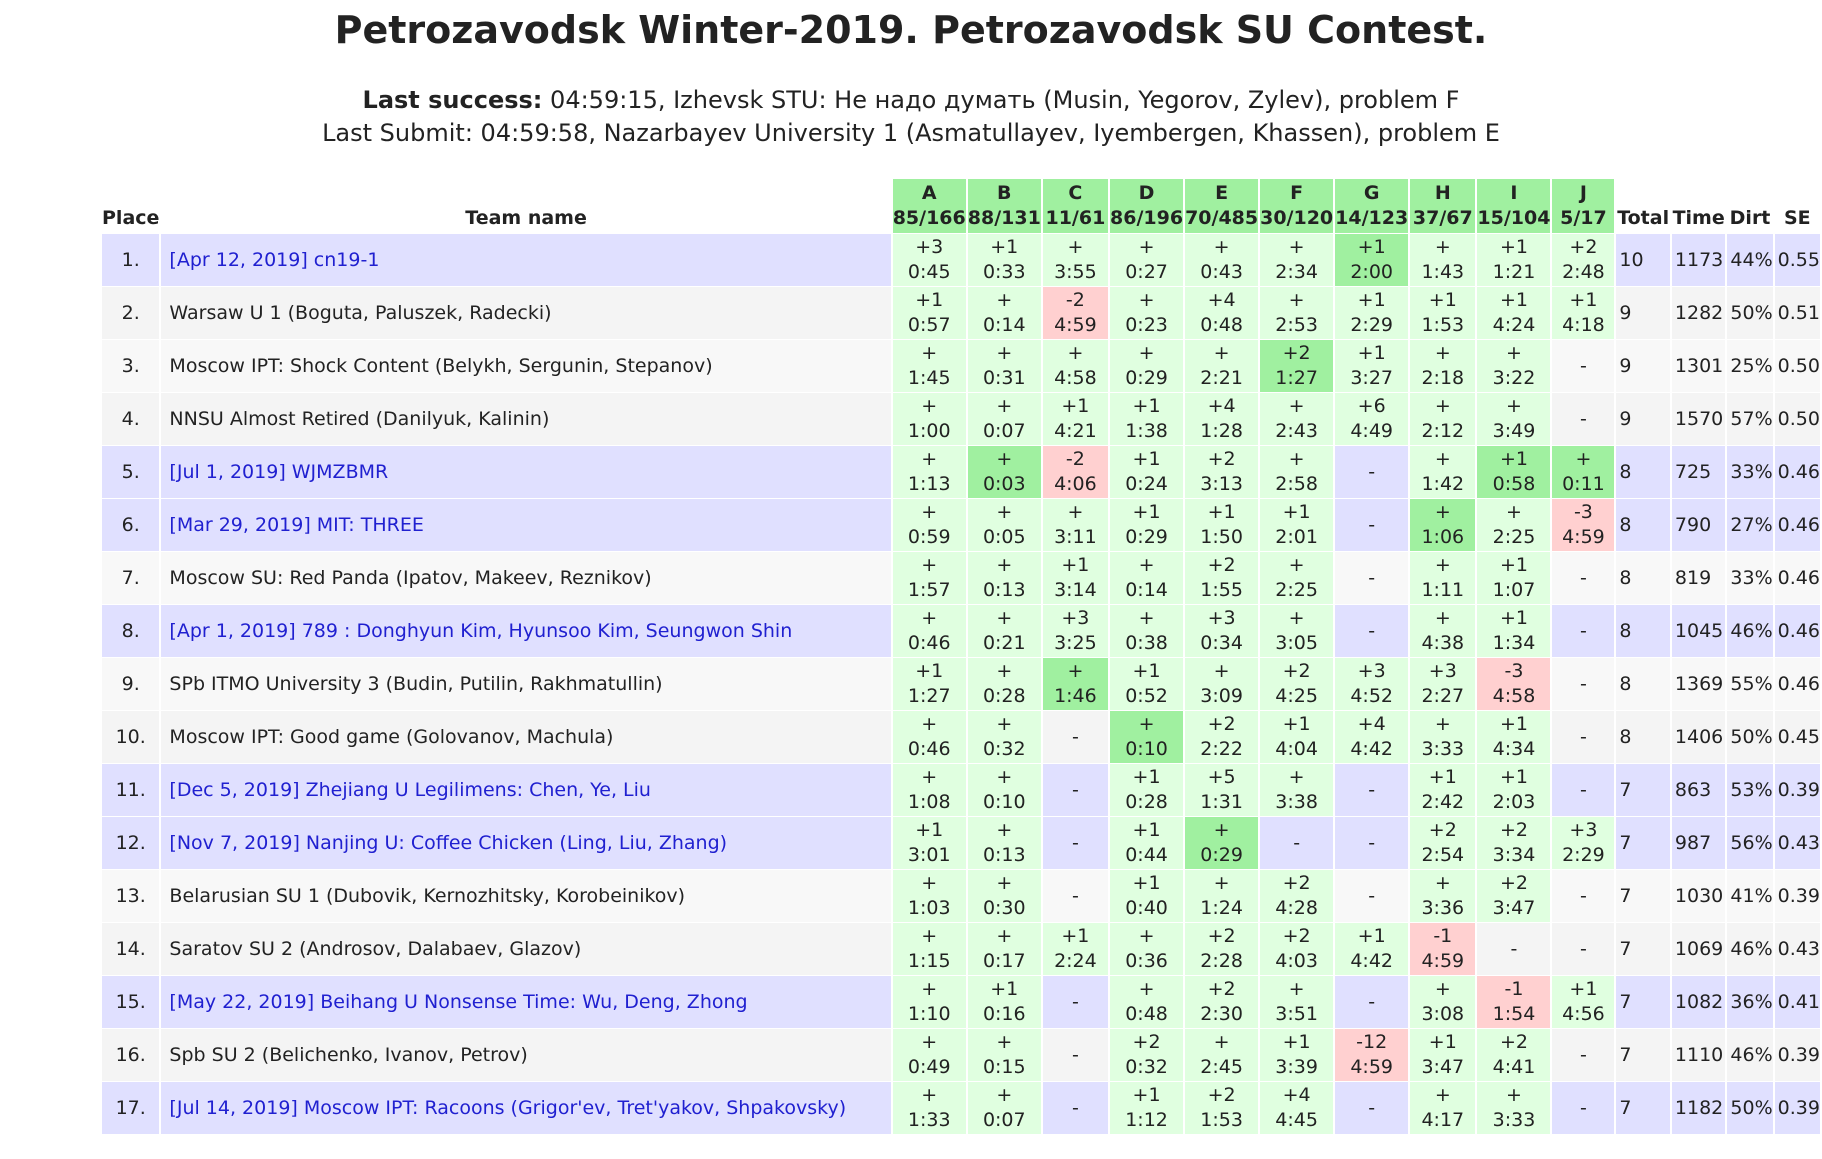 The image size is (1822, 1159). What do you see at coordinates (1583, 206) in the screenshot?
I see `problem-header: J 5/17` at bounding box center [1583, 206].